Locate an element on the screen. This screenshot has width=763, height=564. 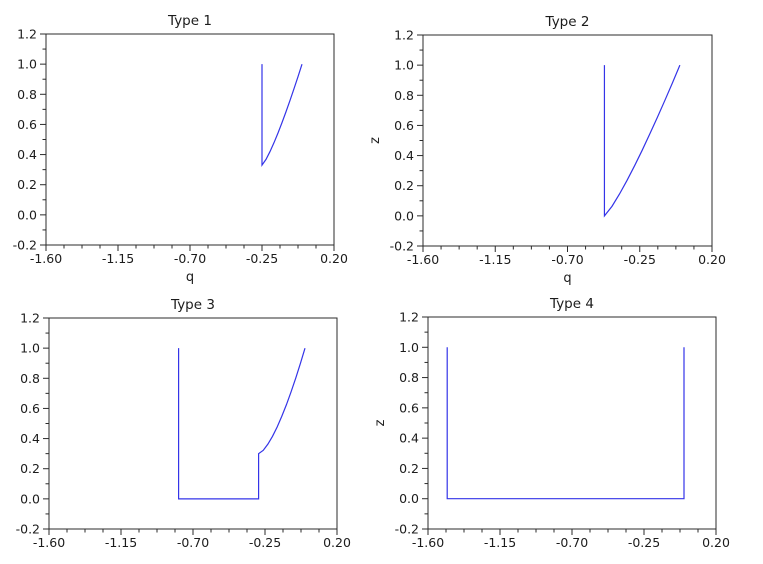
plot-title: Type 4 is located at coordinates (571, 304).